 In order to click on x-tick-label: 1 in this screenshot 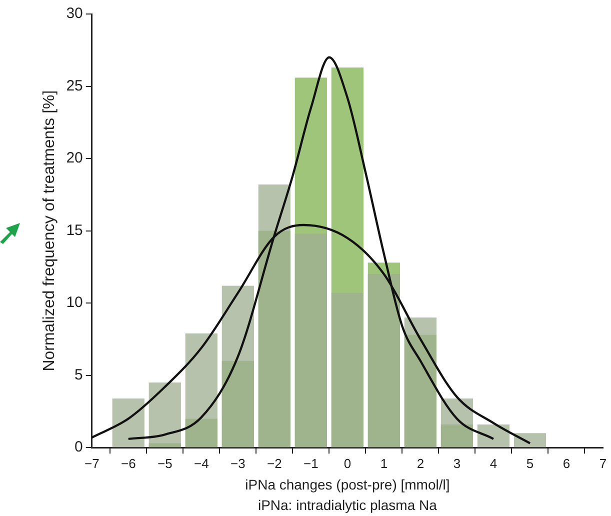, I will do `click(384, 463)`.